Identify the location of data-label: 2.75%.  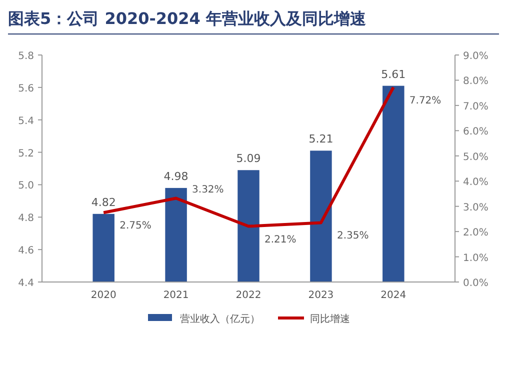
(136, 226).